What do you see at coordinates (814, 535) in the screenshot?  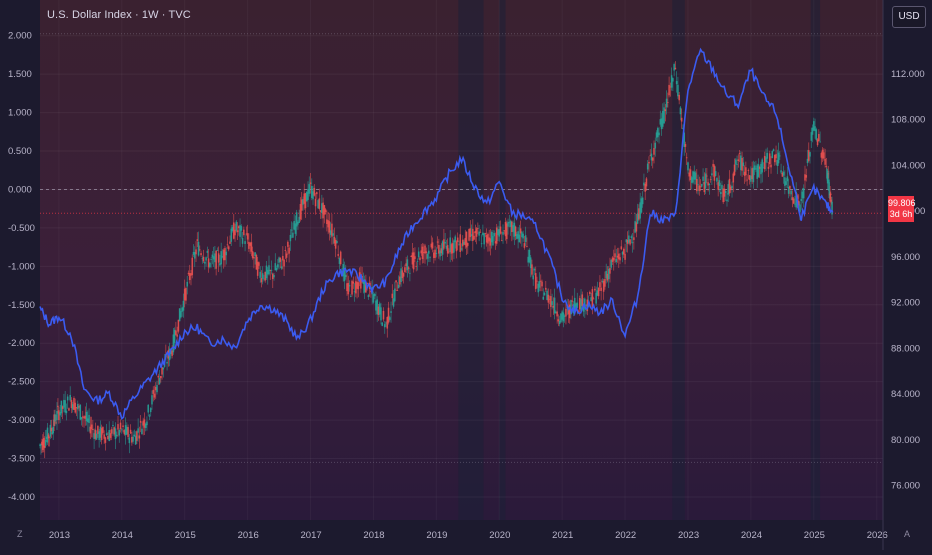 I see `x-axis-label: 2025` at bounding box center [814, 535].